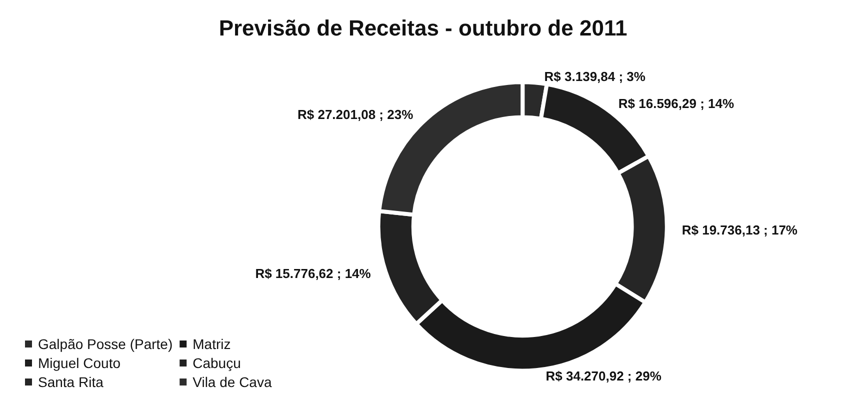  Describe the element at coordinates (71, 382) in the screenshot. I see `legend-label: Santa Rita` at that location.